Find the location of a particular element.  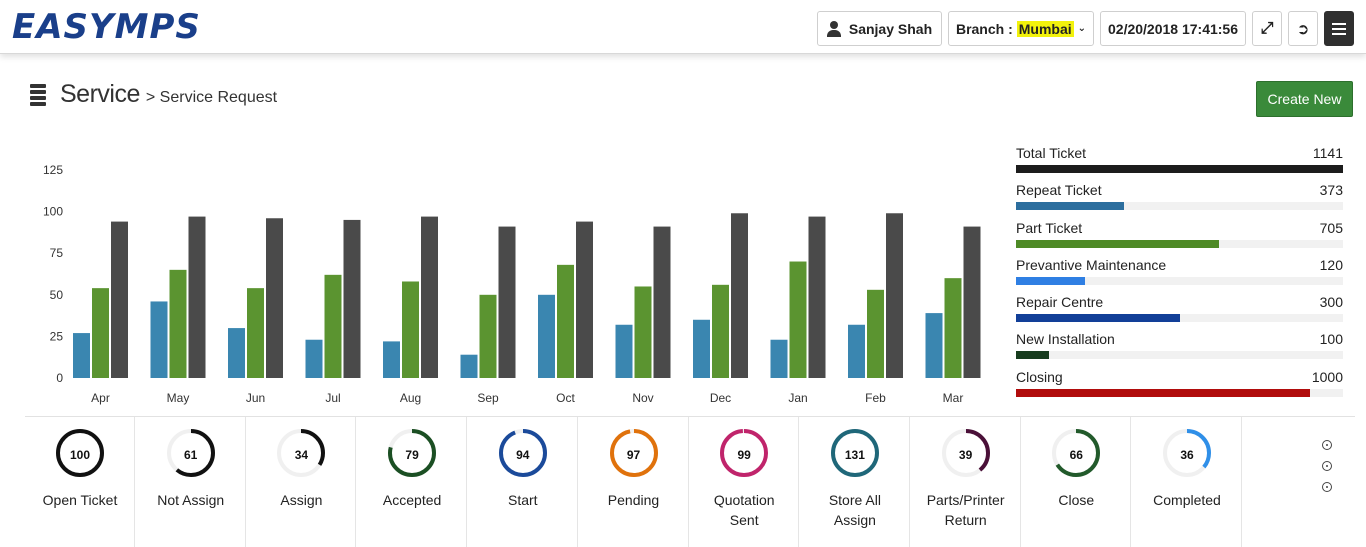

logout-icon: ➲ is located at coordinates (1303, 29).